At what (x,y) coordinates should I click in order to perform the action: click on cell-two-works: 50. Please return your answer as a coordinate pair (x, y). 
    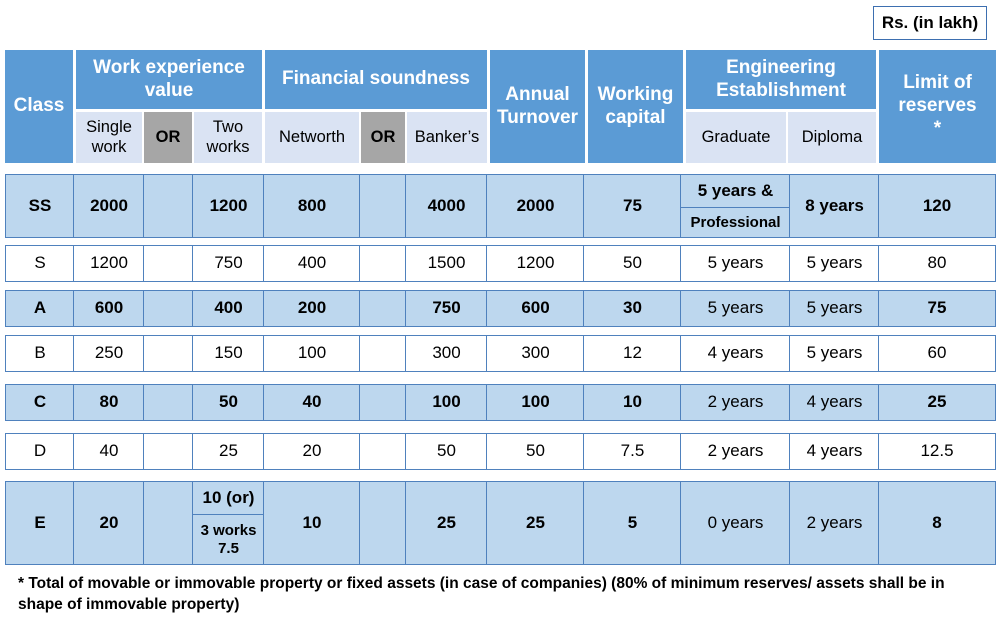
    Looking at the image, I should click on (228, 402).